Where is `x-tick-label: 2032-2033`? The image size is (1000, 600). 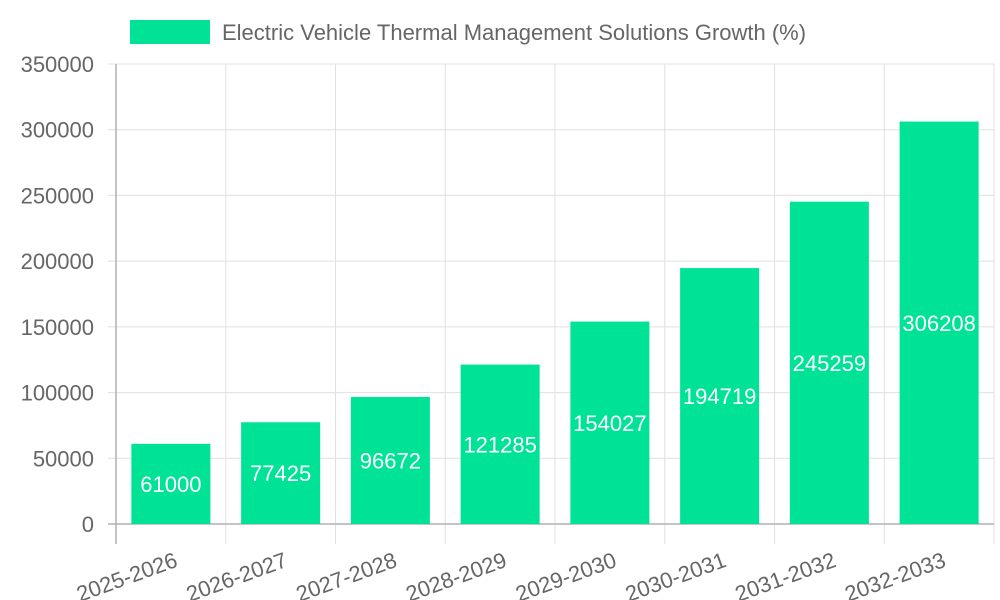 x-tick-label: 2032-2033 is located at coordinates (894, 573).